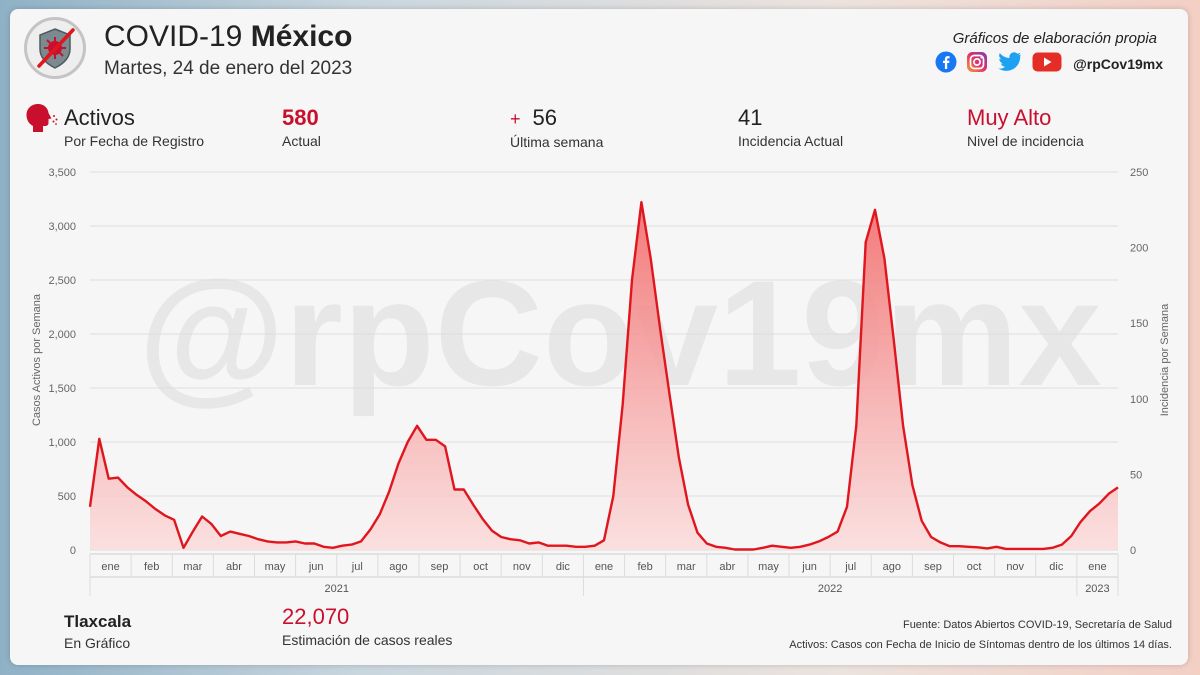  Describe the element at coordinates (98, 621) in the screenshot. I see `state-name: Tlaxcala` at that location.